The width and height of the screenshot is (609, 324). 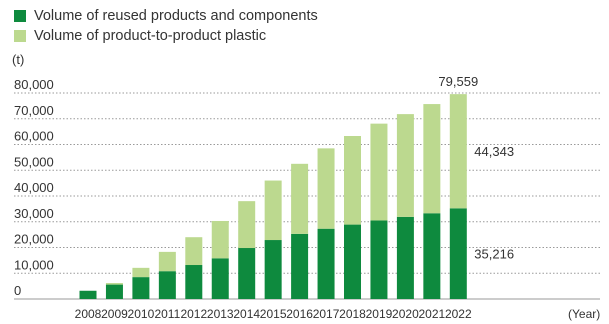 I want to click on bar-plastic-2016, so click(x=300, y=198).